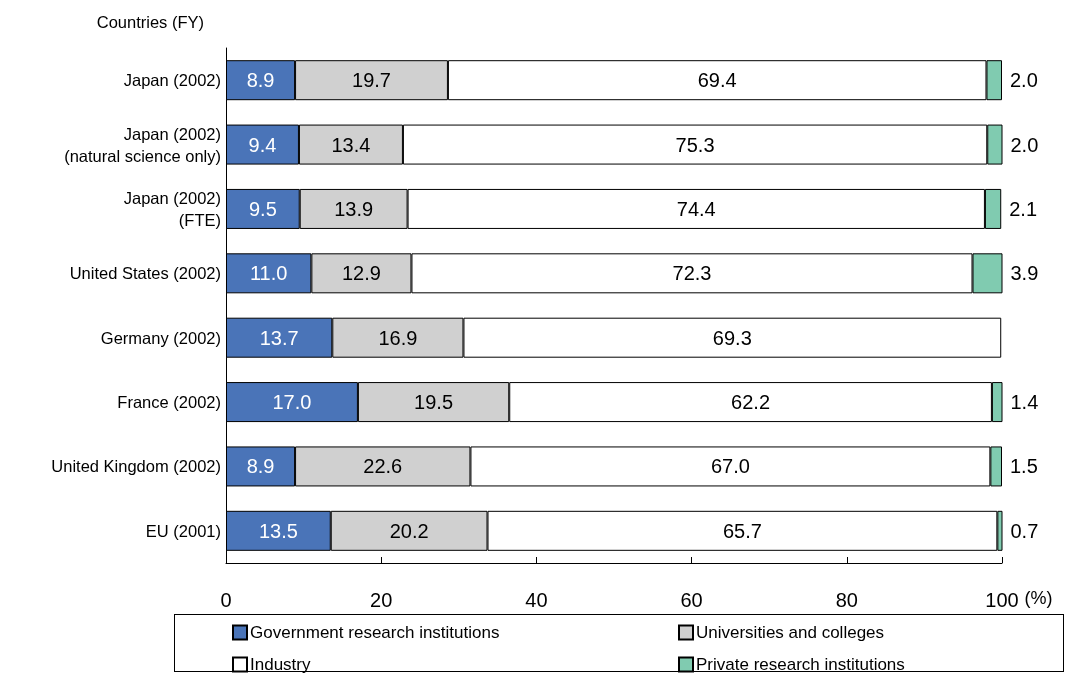 The image size is (1080, 674). Describe the element at coordinates (409, 530) in the screenshot. I see `data-label: 20.2` at that location.